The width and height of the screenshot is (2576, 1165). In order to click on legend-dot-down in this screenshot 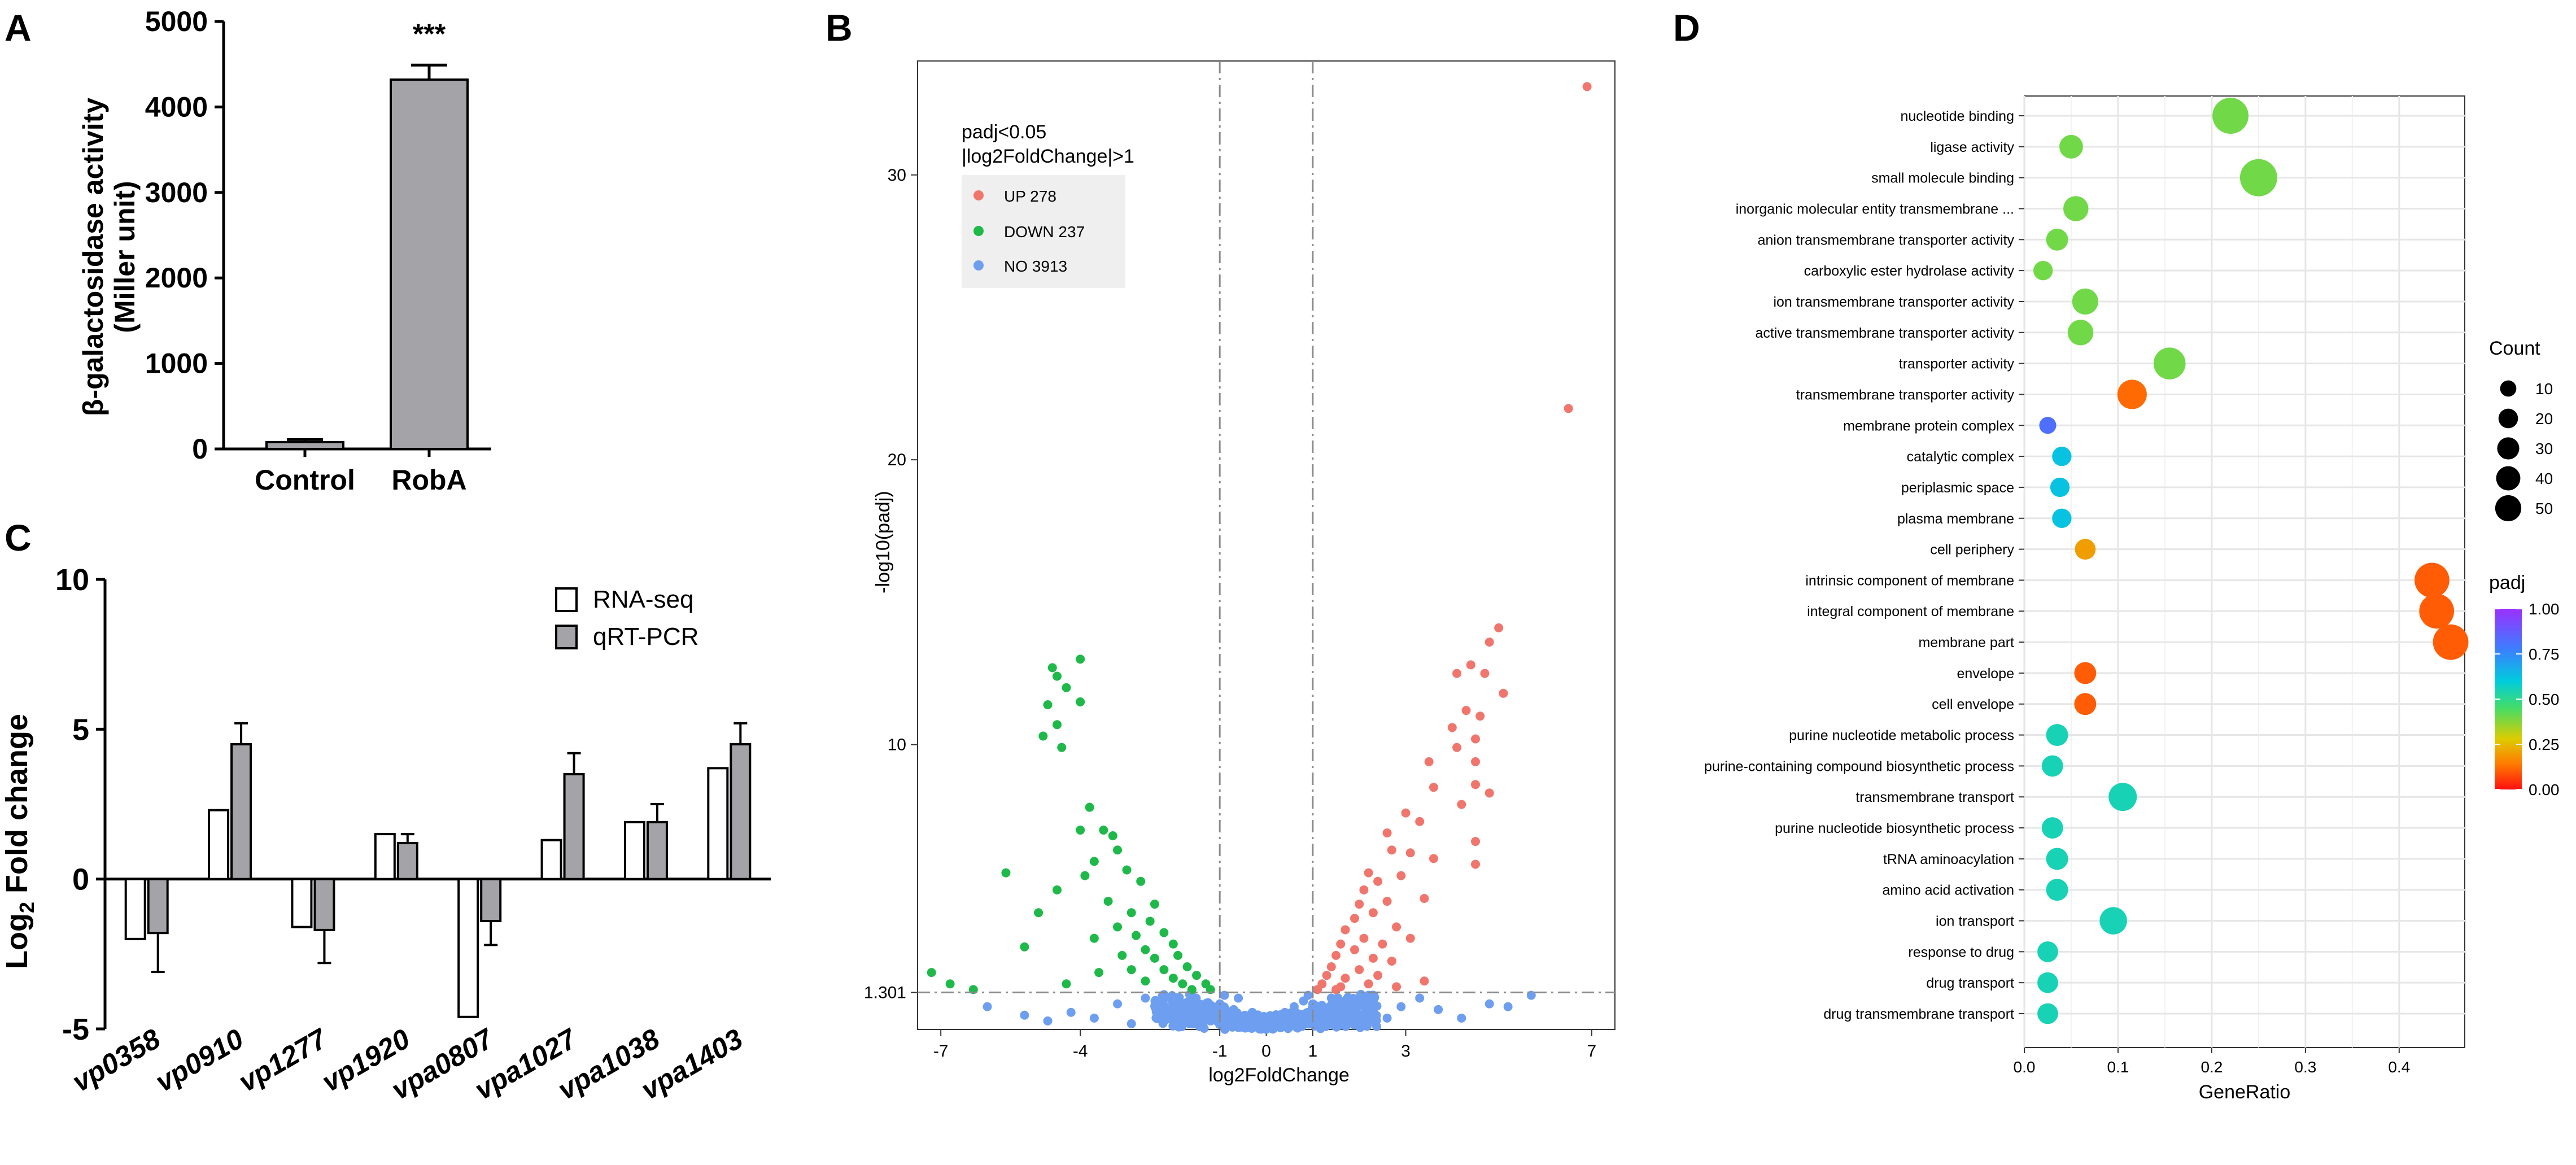, I will do `click(979, 231)`.